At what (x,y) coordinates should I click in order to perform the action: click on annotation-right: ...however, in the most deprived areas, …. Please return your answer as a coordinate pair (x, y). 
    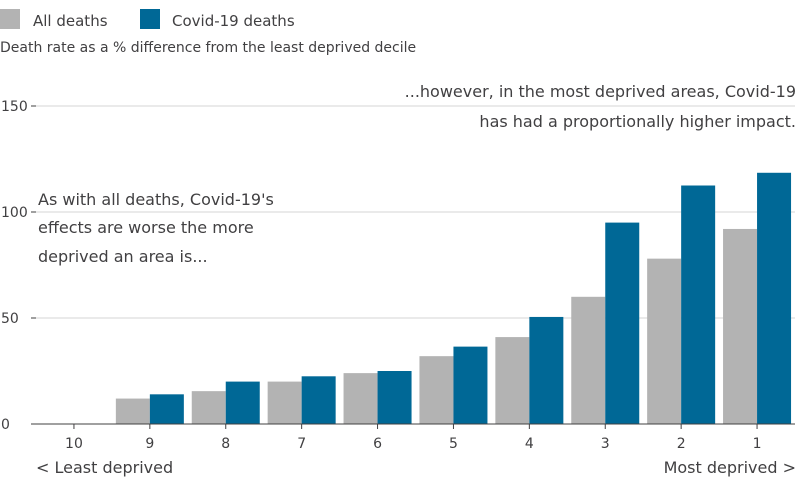
    Looking at the image, I should click on (600, 106).